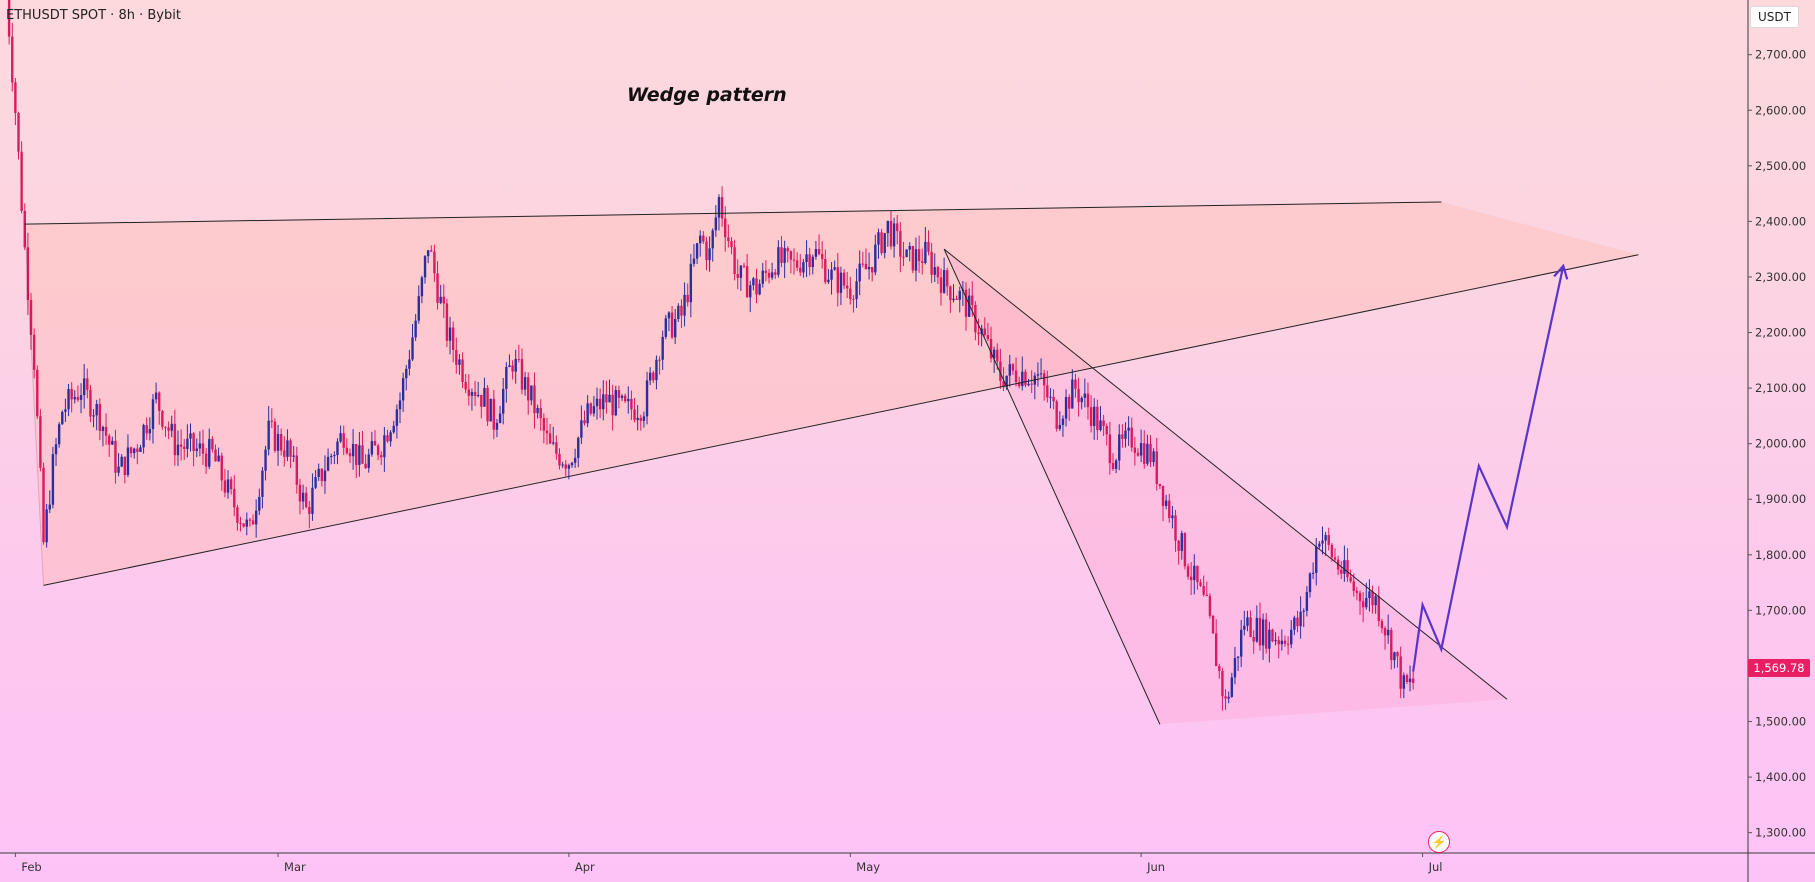 Image resolution: width=1815 pixels, height=882 pixels. I want to click on falling-wedge-lower-line, so click(1052, 486).